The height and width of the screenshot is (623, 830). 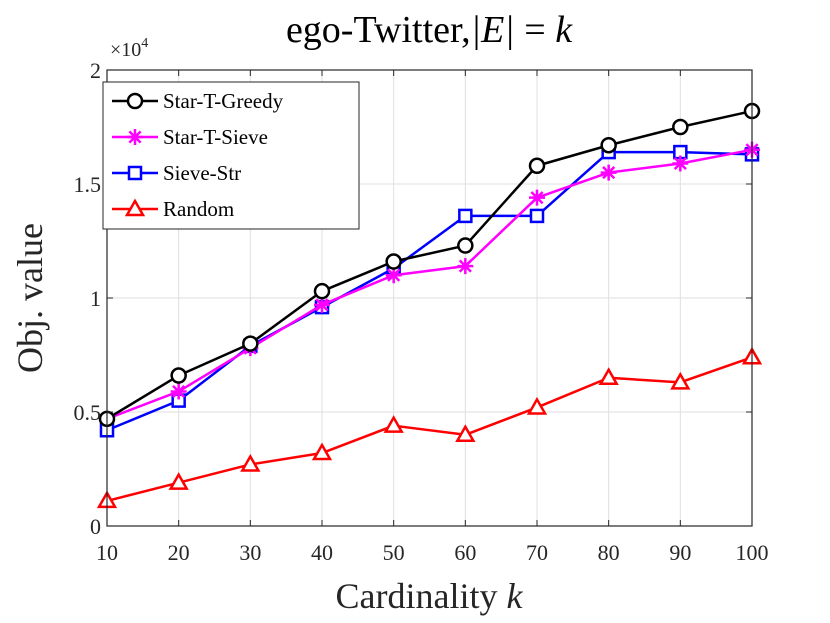 I want to click on x-tick-label: 50, so click(x=394, y=552).